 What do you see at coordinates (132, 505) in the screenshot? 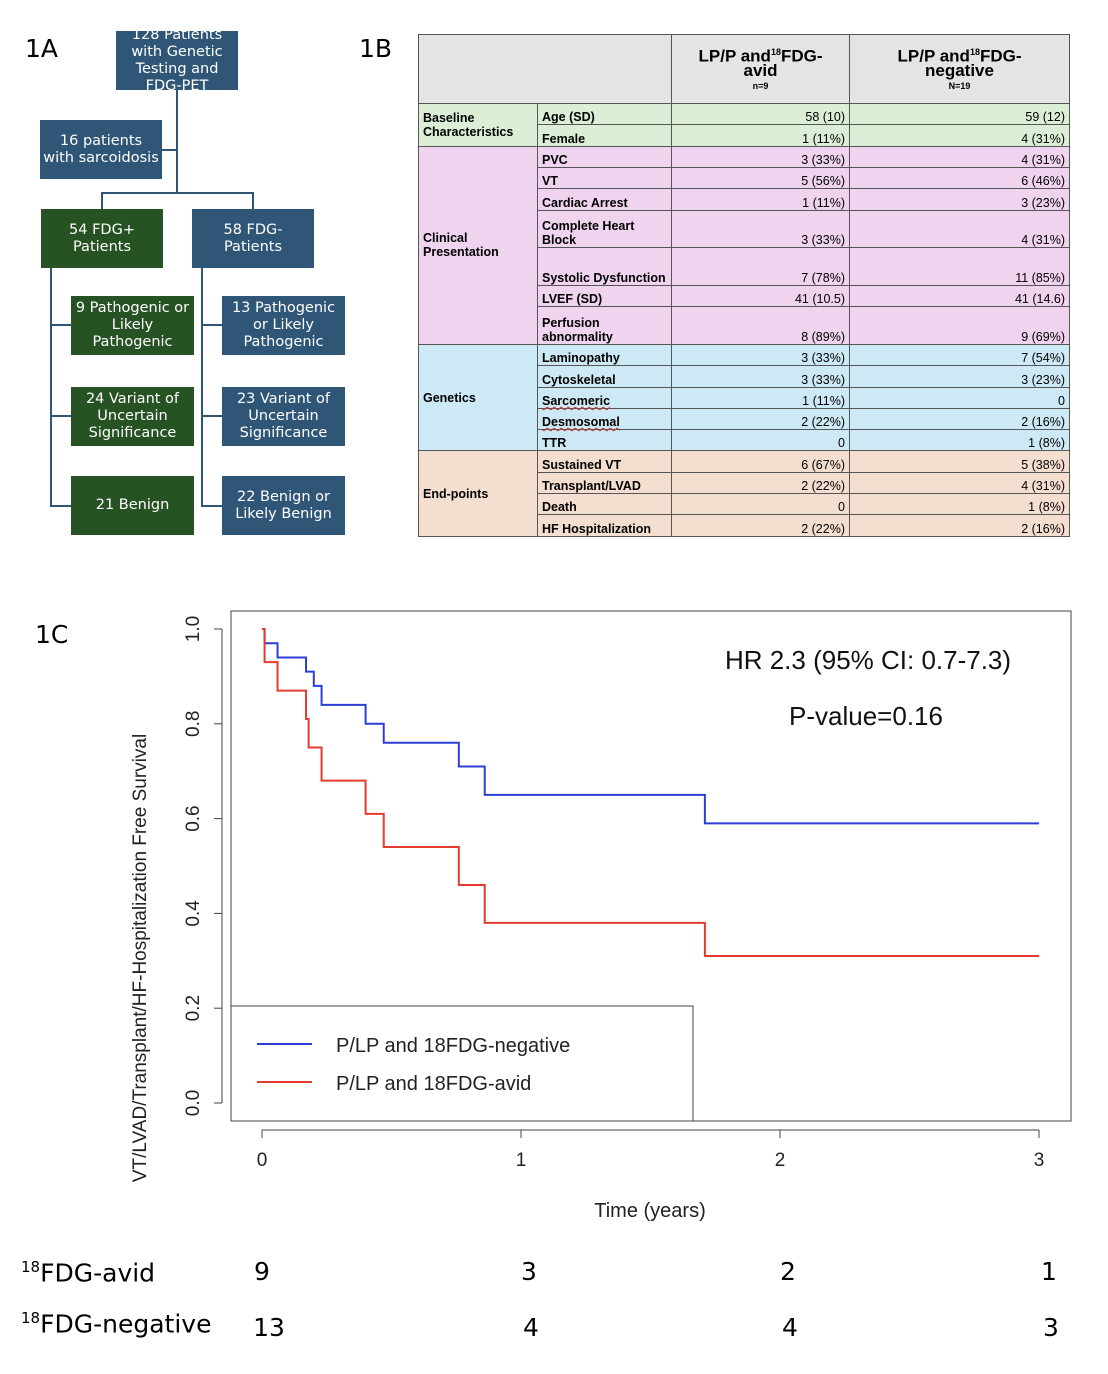
I see `flow-box-pos-benign: 21 Benign` at bounding box center [132, 505].